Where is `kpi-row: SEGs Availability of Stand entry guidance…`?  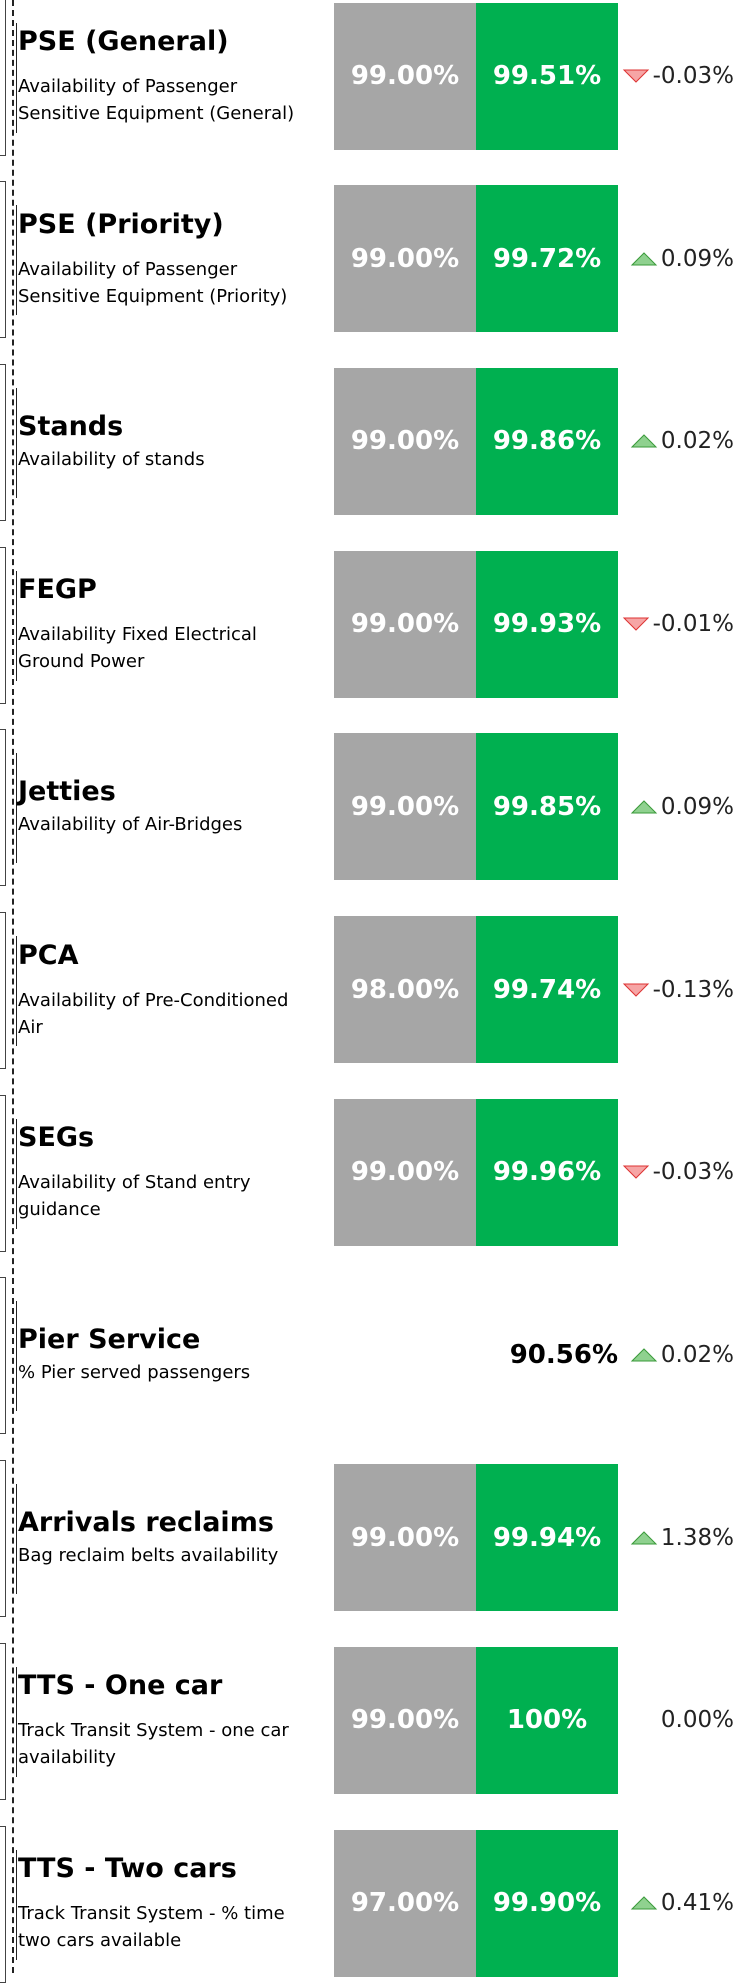
kpi-row: SEGs Availability of Stand entry guidance… is located at coordinates (374, 1173).